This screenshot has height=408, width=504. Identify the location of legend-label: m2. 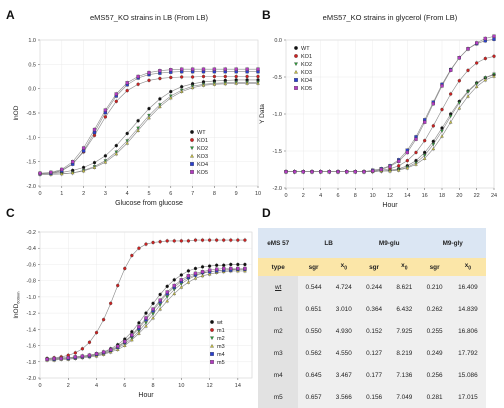
(221, 339).